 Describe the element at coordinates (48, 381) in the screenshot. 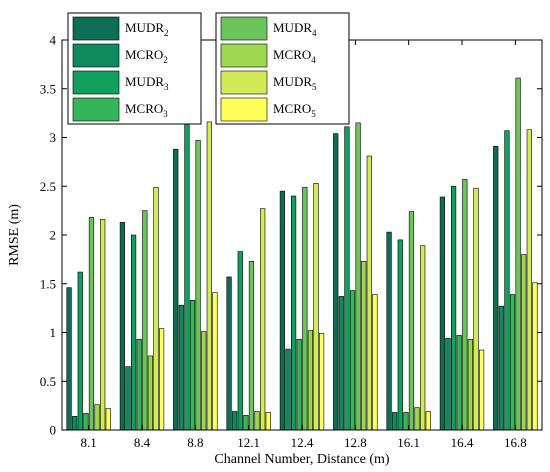

I see `y-tick-label: 0.5` at that location.